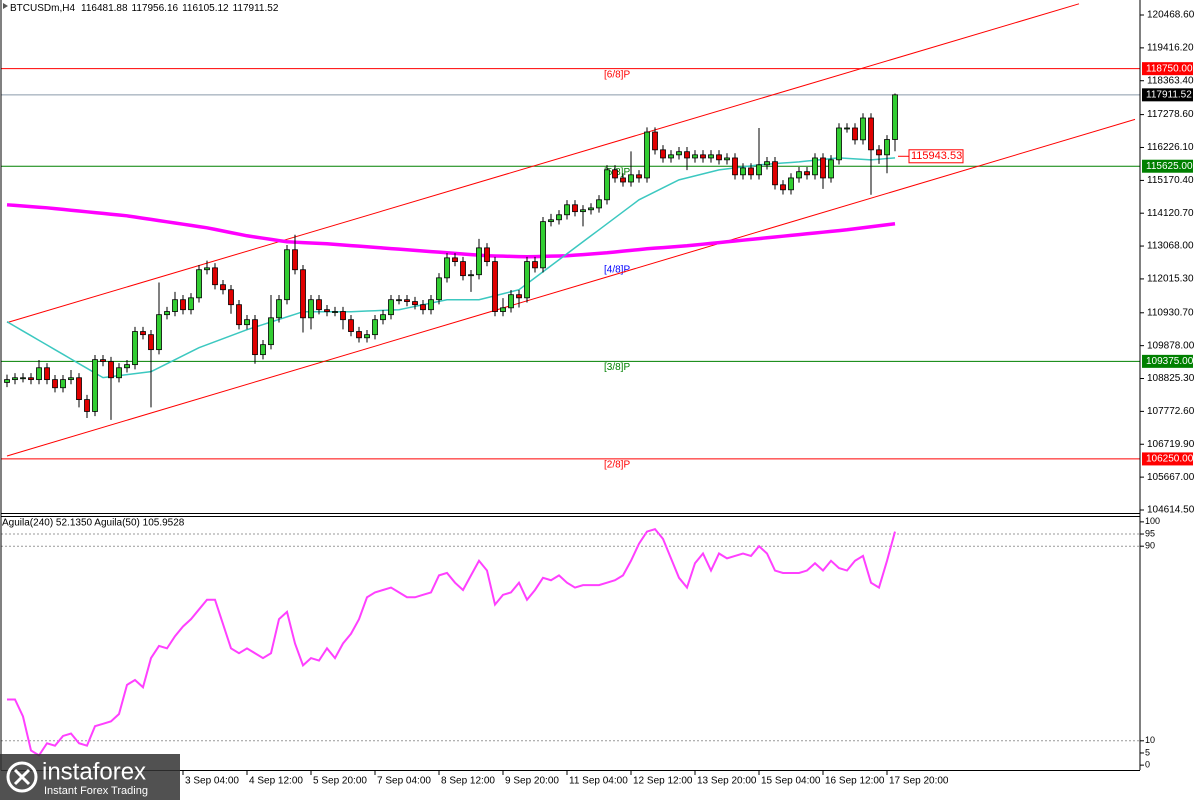 Image resolution: width=1200 pixels, height=800 pixels. I want to click on x-tick-label: 16 Sep 12:00, so click(855, 781).